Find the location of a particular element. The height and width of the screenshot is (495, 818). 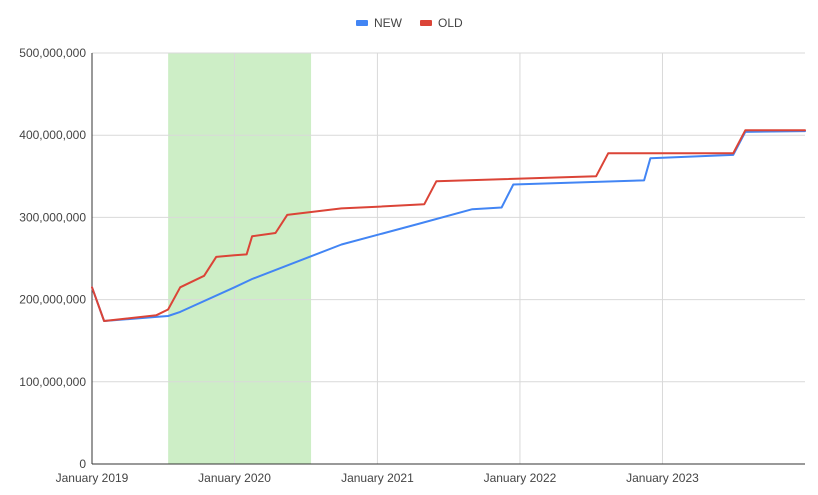

legend: NEW OLD is located at coordinates (409, 23).